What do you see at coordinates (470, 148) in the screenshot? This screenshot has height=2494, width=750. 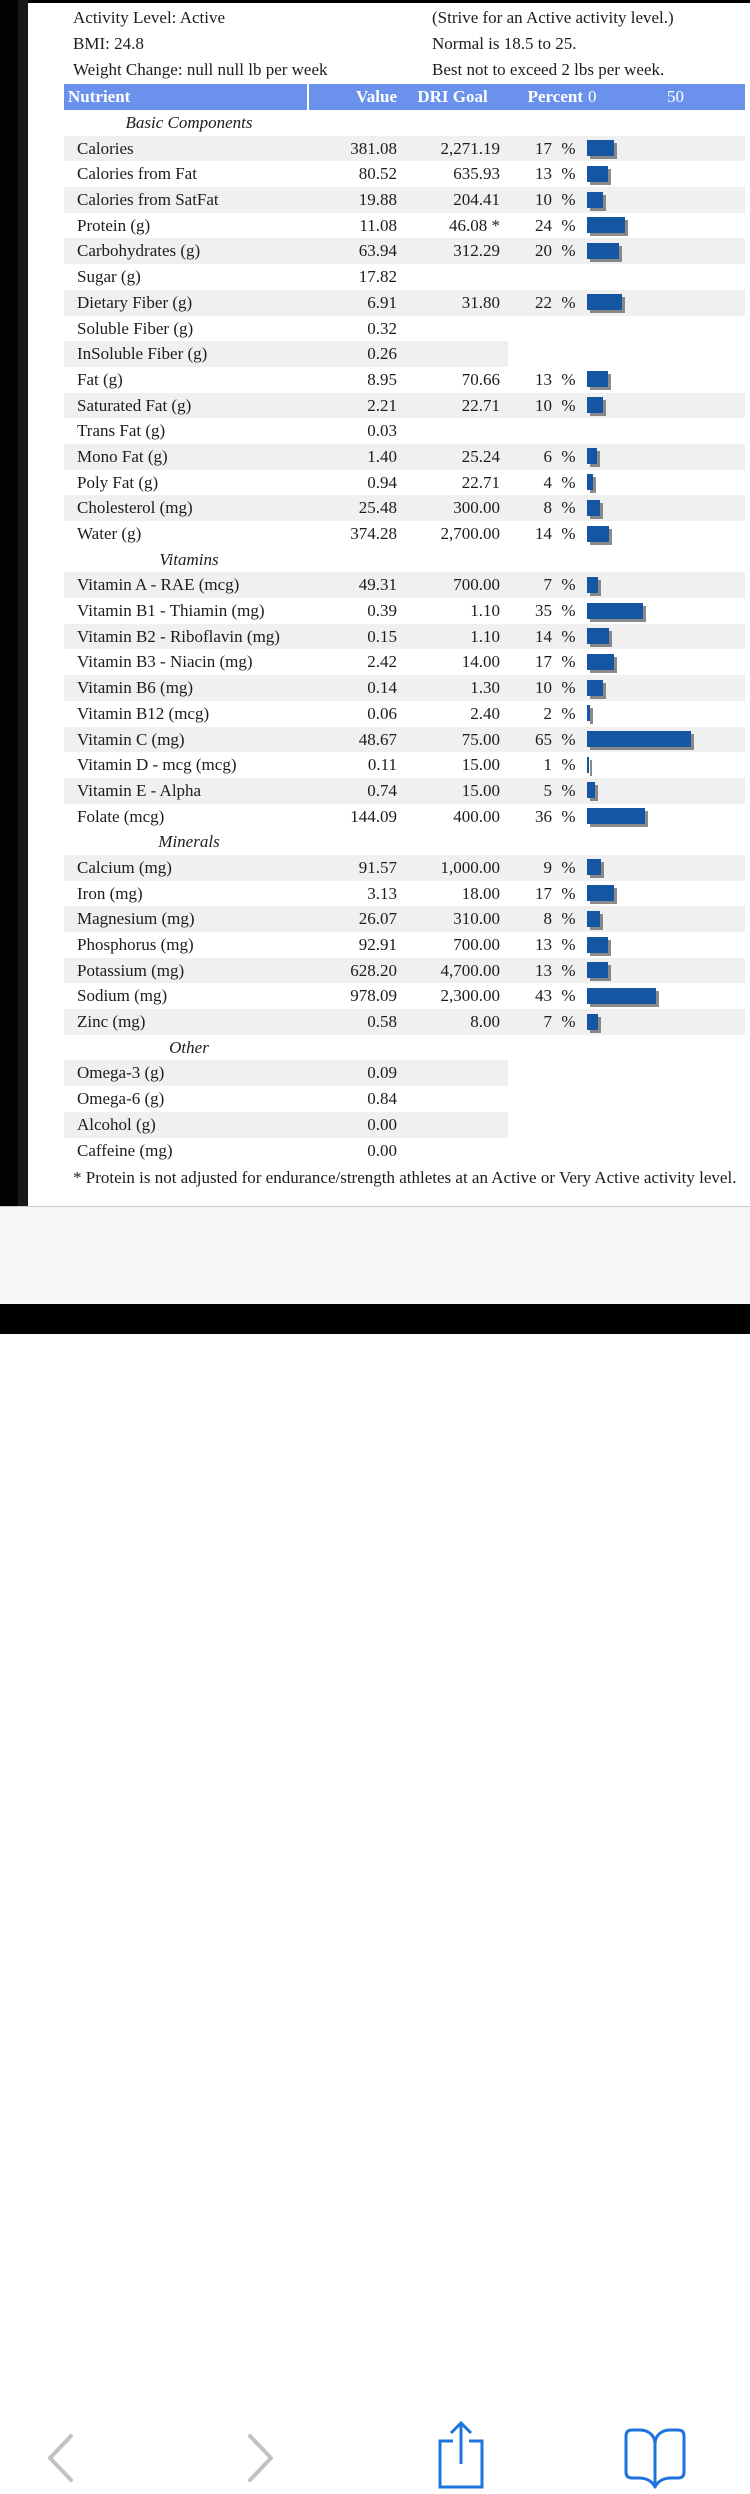 I see `dri-goal-value: 2,271.19` at bounding box center [470, 148].